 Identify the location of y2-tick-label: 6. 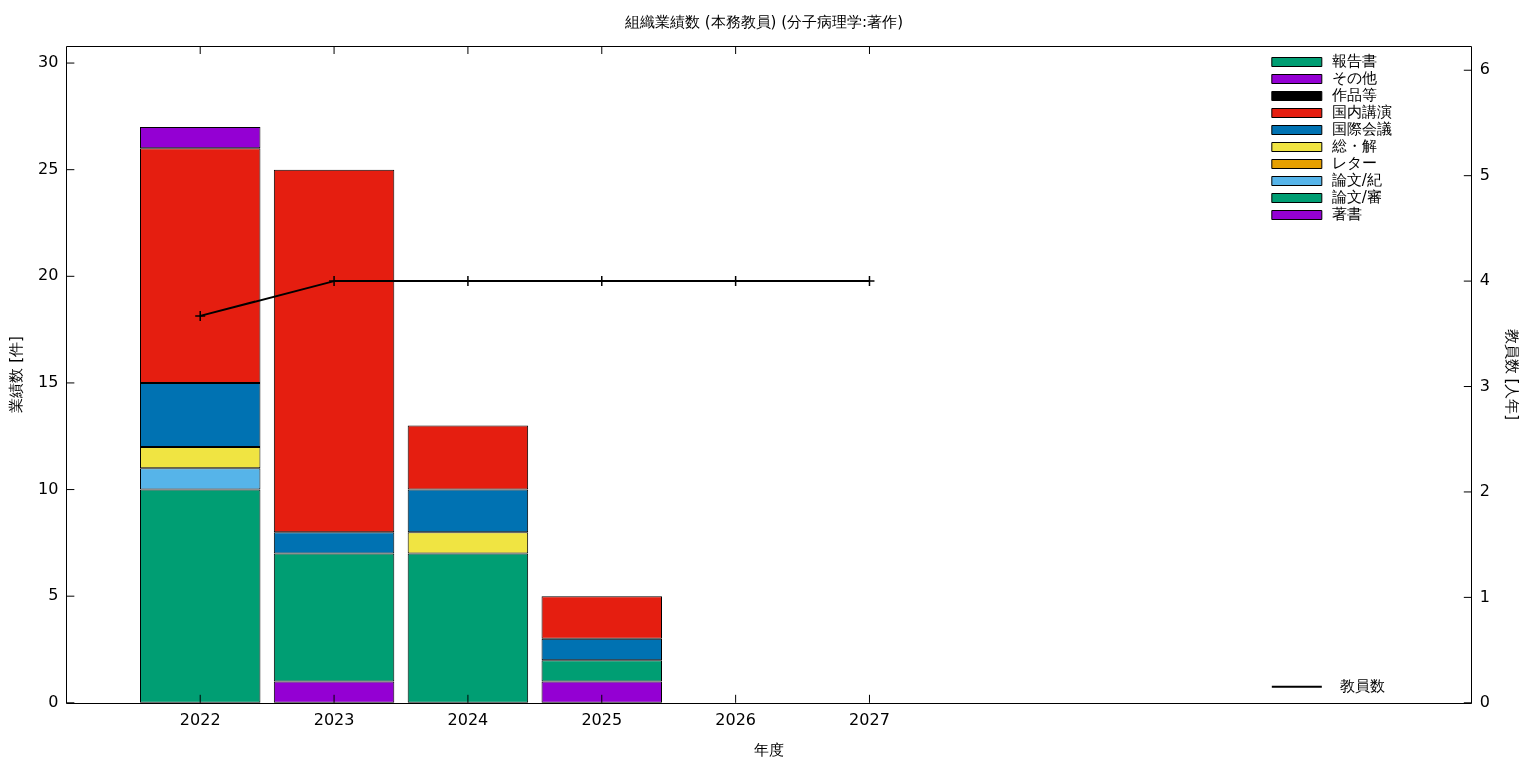
(1485, 69).